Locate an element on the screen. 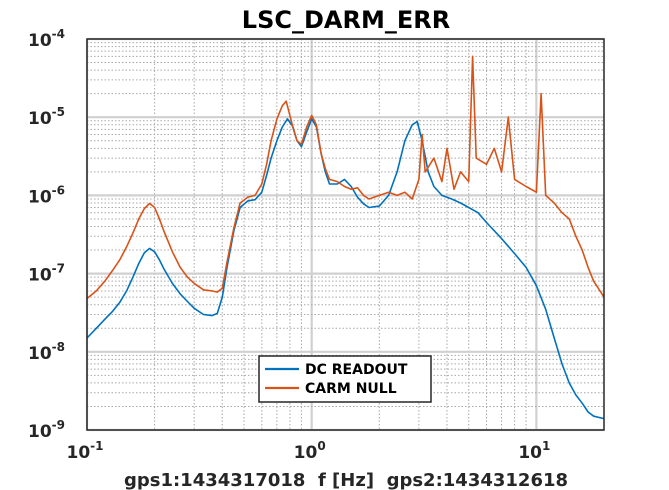  chart-title: LSC_DARM_ERR is located at coordinates (346, 20).